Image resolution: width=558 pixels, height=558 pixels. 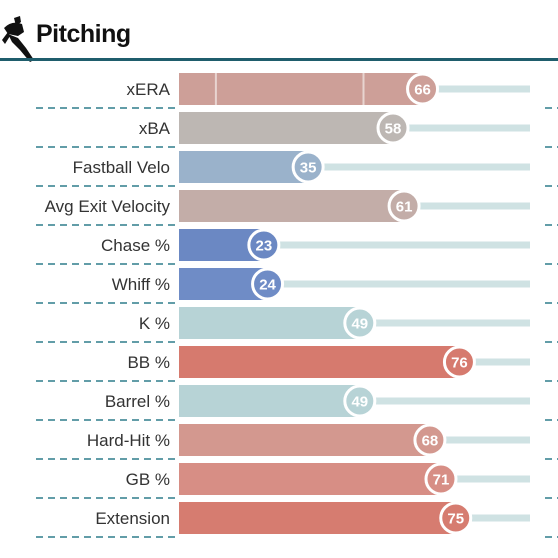 I want to click on percentile-value: 68, so click(x=430, y=441).